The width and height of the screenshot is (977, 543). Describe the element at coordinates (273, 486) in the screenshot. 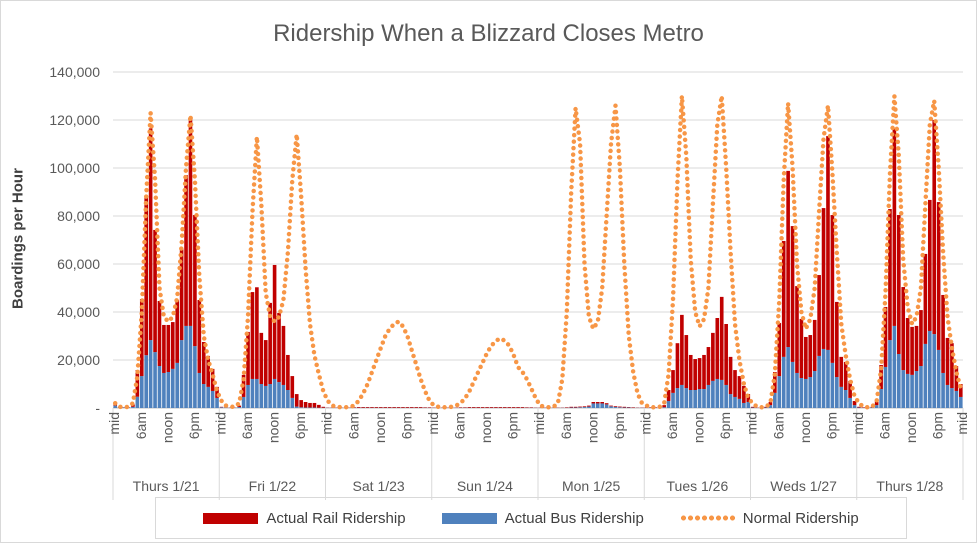

I see `day-label: Fri 1/22` at that location.